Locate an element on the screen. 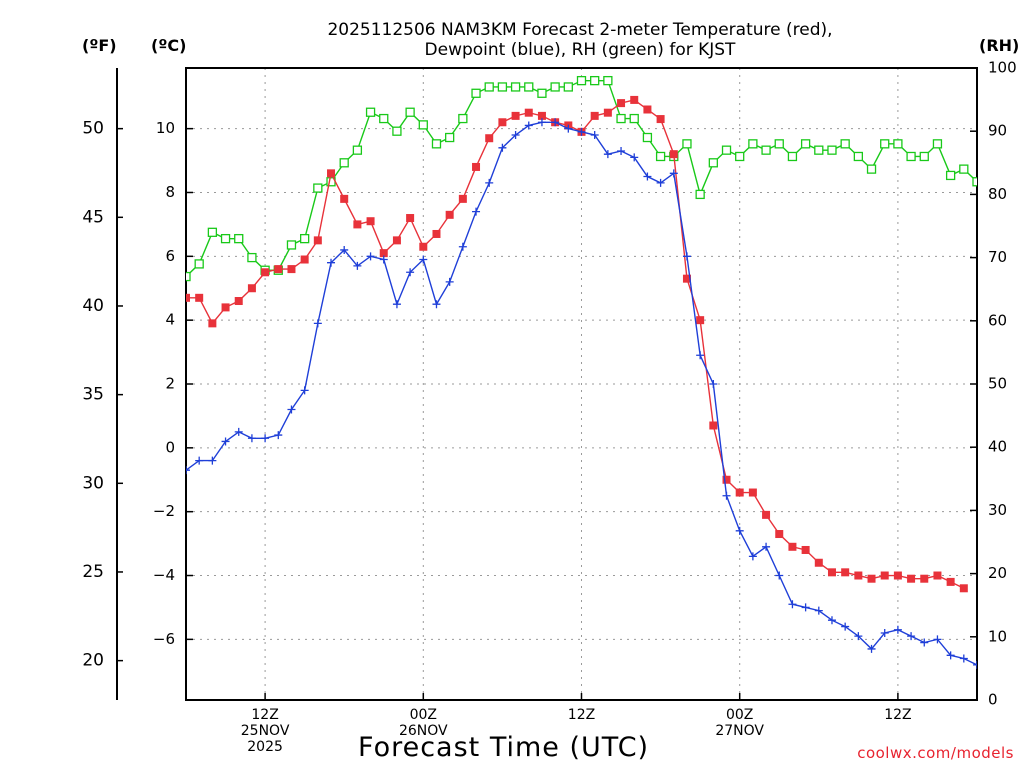 This screenshot has width=1024, height=768. fahrenheit-tick-label: 40 is located at coordinates (93, 306).